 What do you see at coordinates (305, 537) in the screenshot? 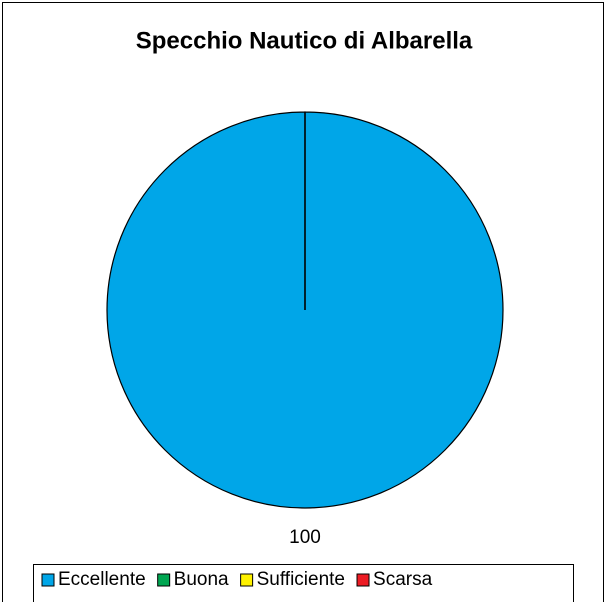
I see `data-label: 100` at bounding box center [305, 537].